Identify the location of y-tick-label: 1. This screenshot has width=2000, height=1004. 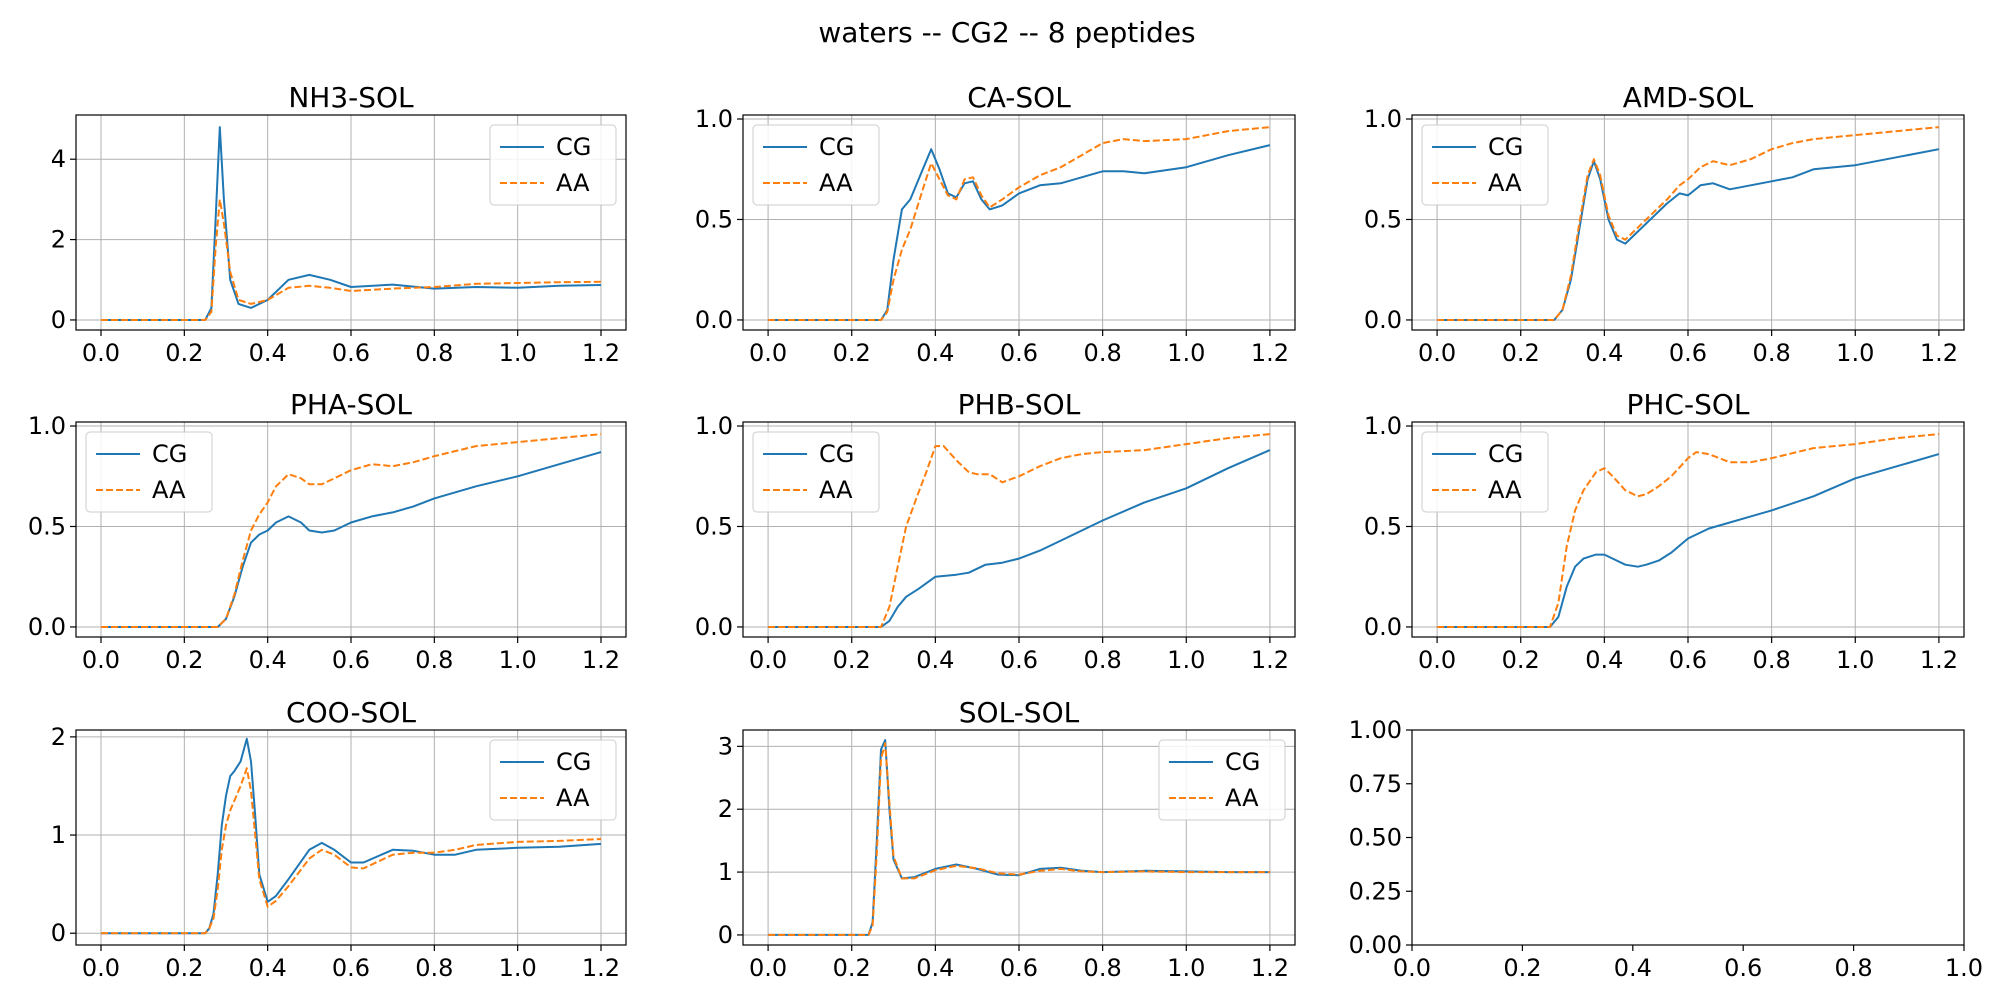
(58, 835).